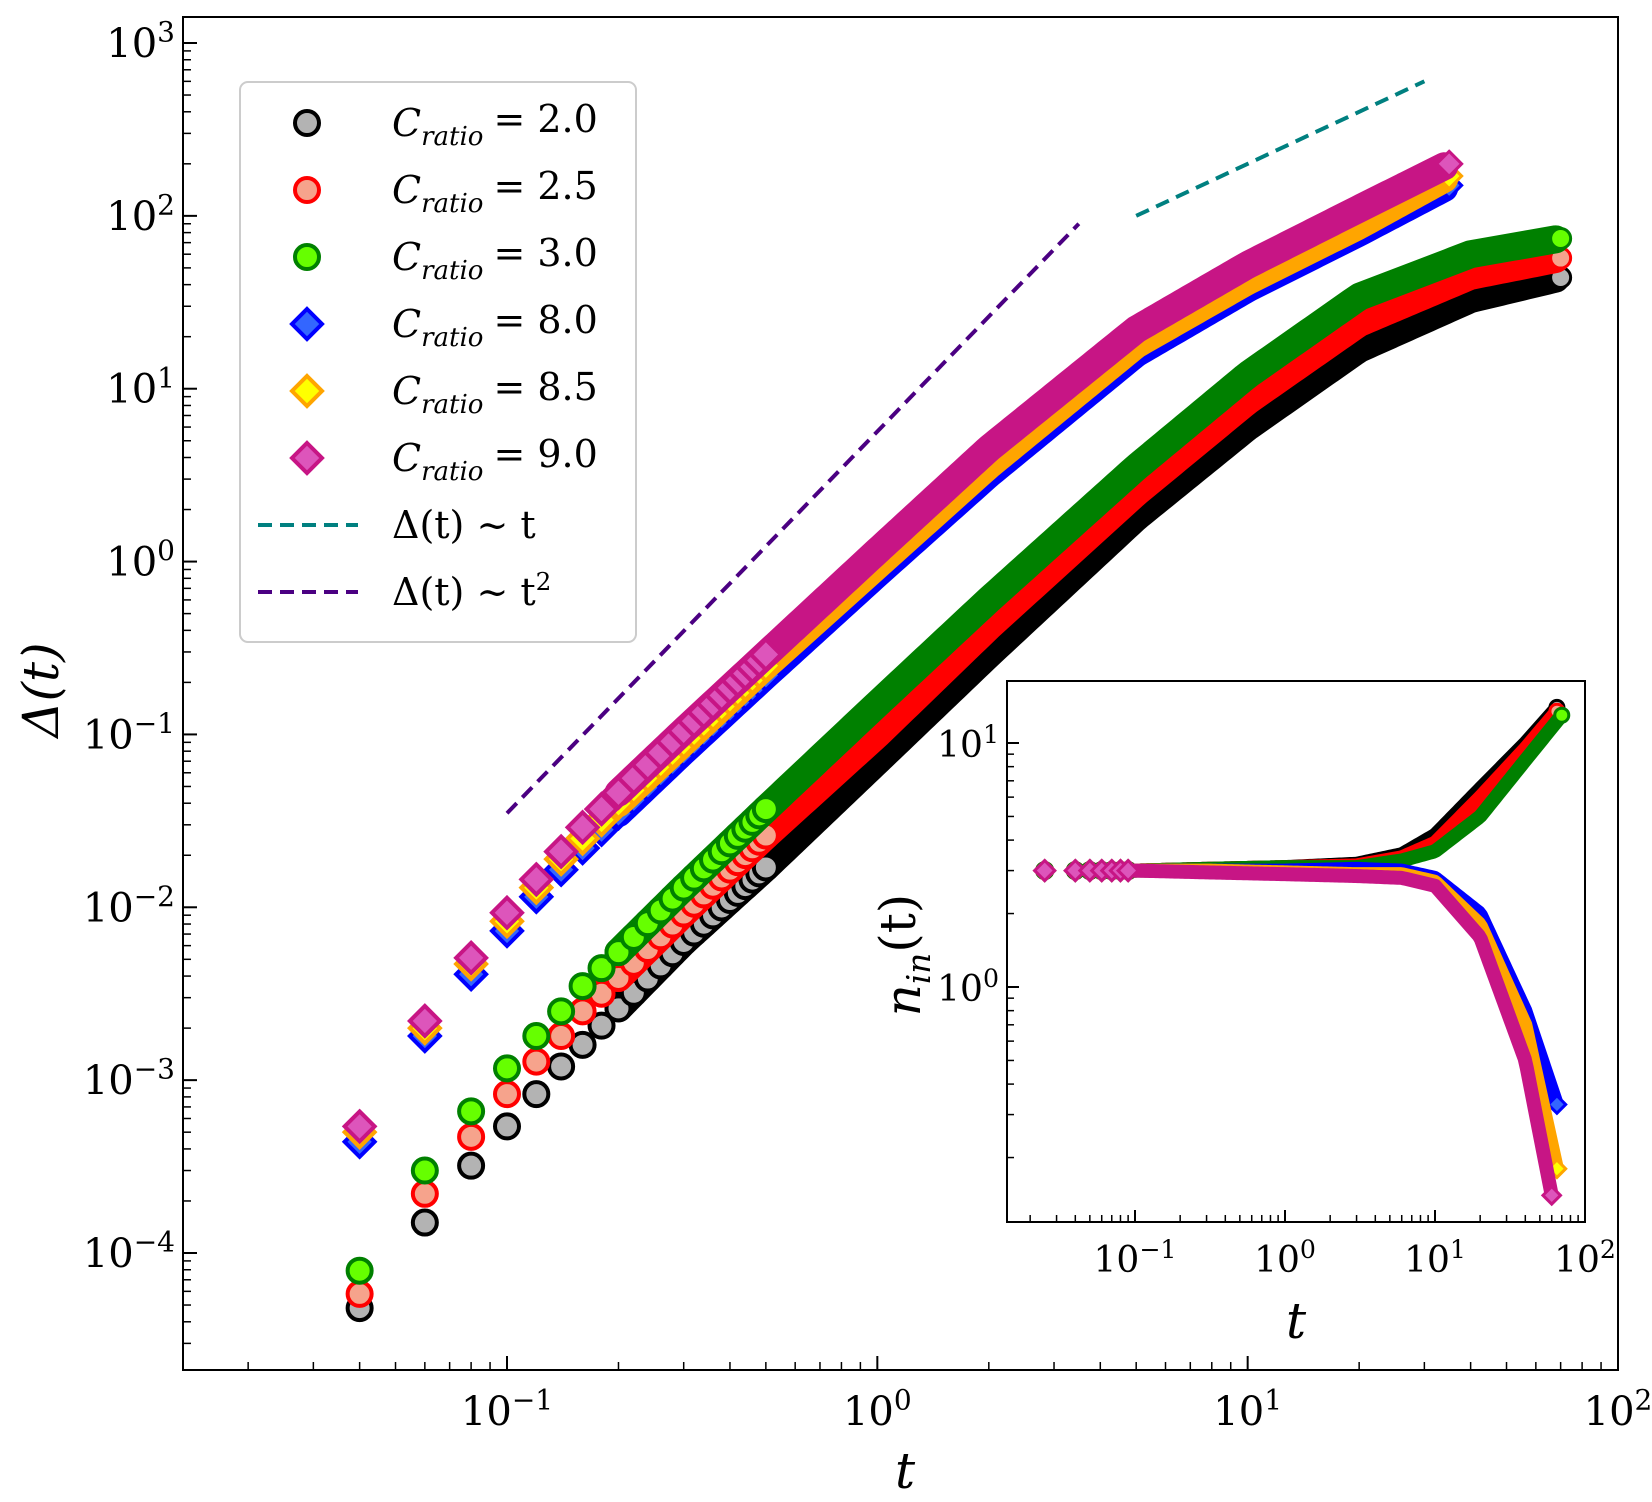  Describe the element at coordinates (166, 32) in the screenshot. I see `main-y-tick-exp: 3` at that location.